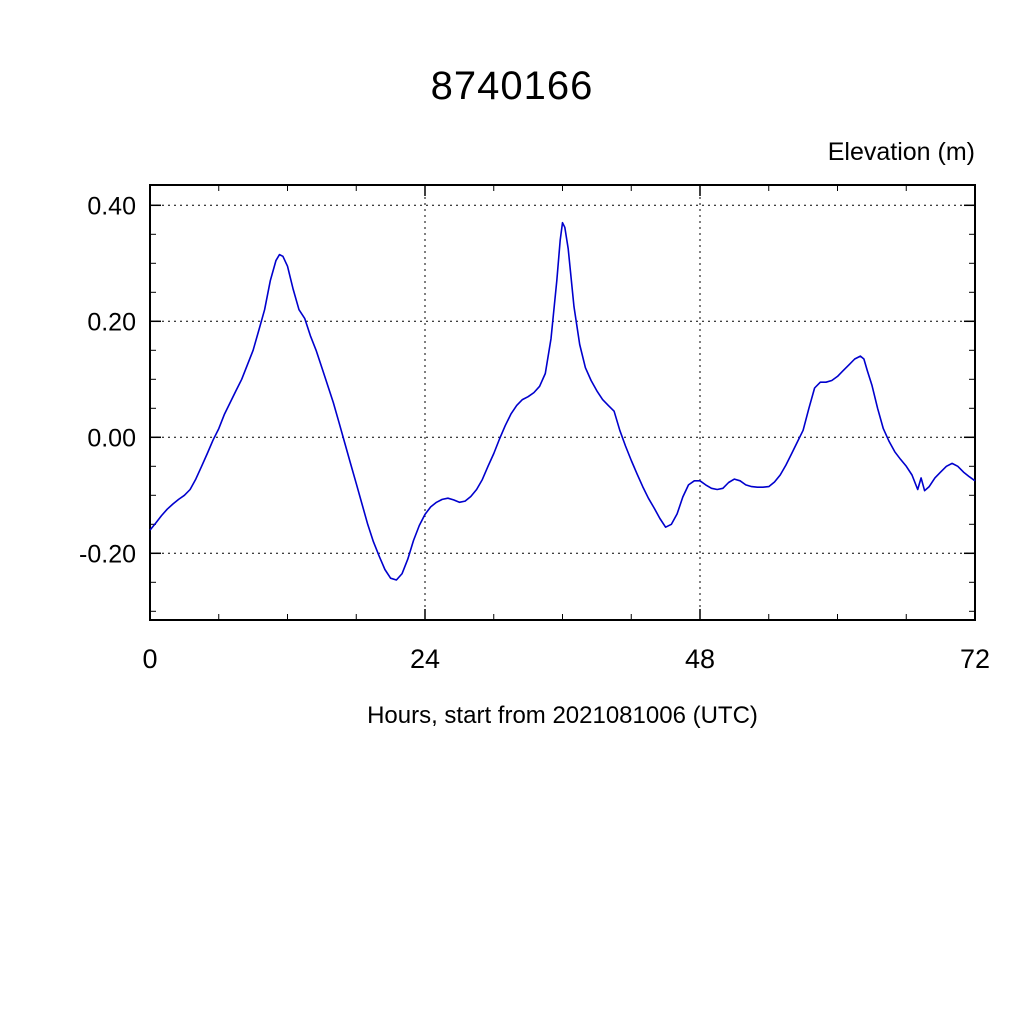 This screenshot has width=1024, height=1024. Describe the element at coordinates (700, 659) in the screenshot. I see `x-tick-label: 48` at that location.